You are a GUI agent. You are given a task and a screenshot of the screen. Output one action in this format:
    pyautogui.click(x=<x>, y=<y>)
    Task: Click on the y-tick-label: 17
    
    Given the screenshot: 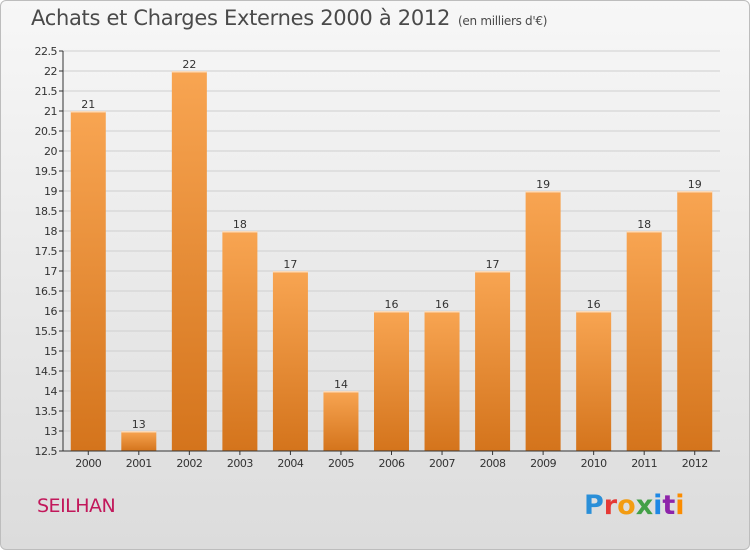 What is the action you would take?
    pyautogui.click(x=50, y=271)
    